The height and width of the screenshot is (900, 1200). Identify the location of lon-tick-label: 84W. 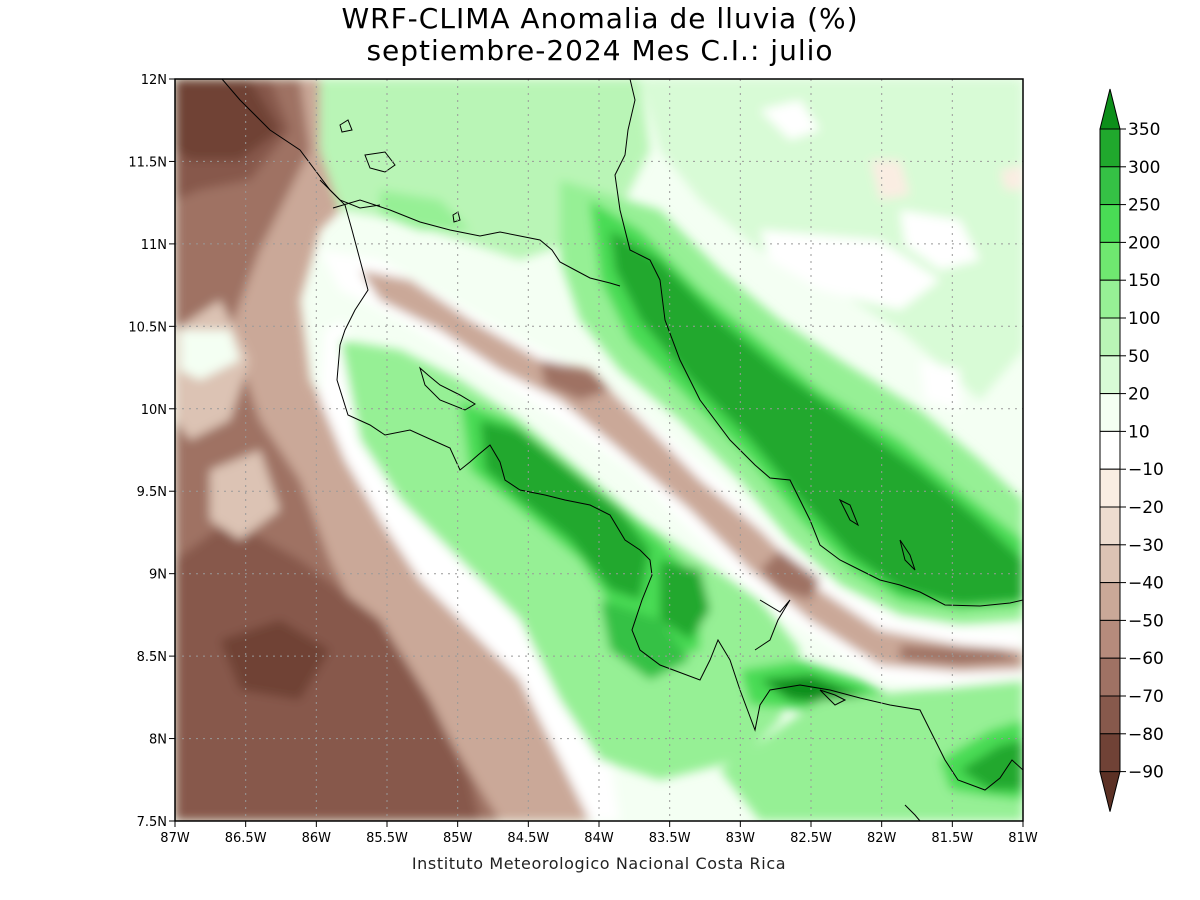
(599, 838).